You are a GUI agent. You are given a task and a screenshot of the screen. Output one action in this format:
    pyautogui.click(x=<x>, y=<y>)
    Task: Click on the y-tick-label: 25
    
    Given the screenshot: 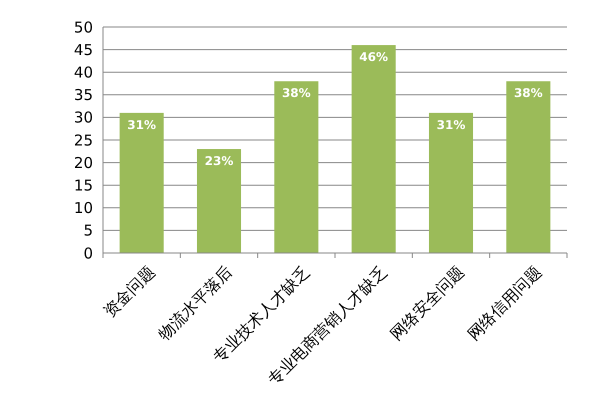 What is the action you would take?
    pyautogui.click(x=83, y=140)
    